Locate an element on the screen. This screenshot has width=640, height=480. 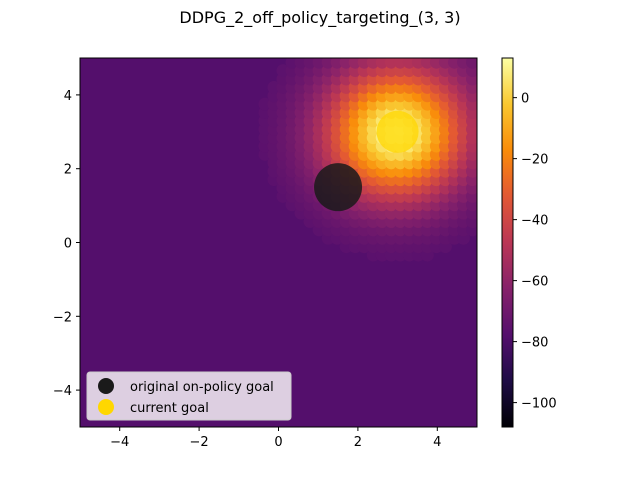
colorbar-tick-label: −80 is located at coordinates (534, 343).